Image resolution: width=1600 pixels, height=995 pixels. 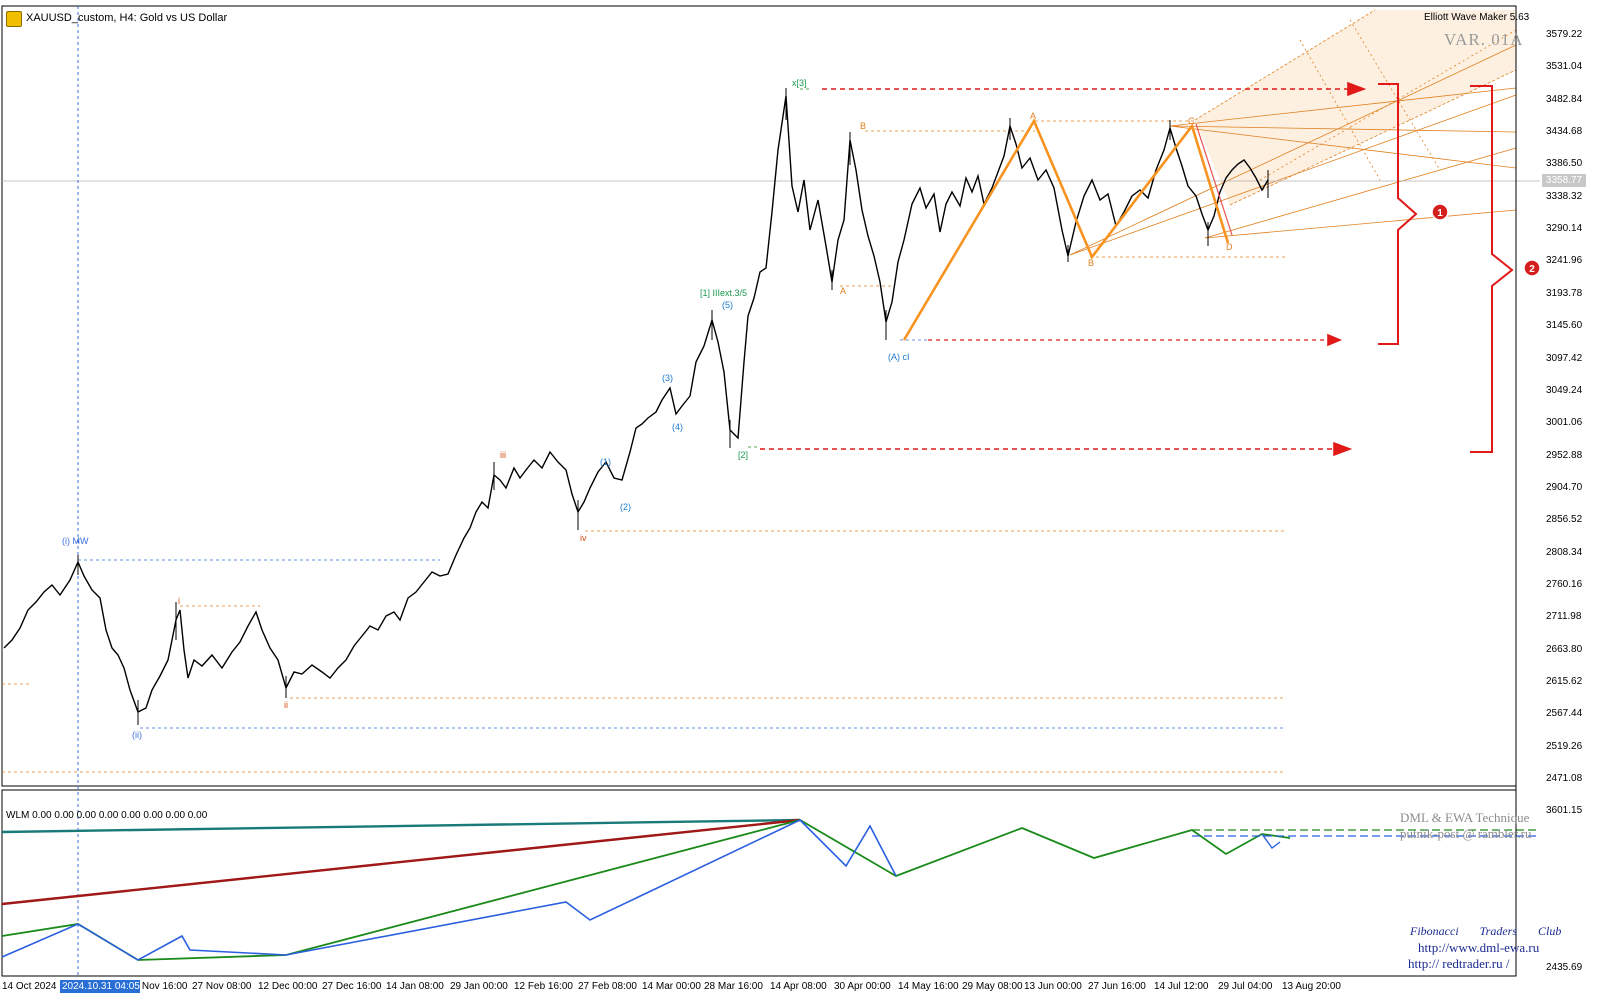 What do you see at coordinates (1033, 116) in the screenshot?
I see `wave-label-a-top: A` at bounding box center [1033, 116].